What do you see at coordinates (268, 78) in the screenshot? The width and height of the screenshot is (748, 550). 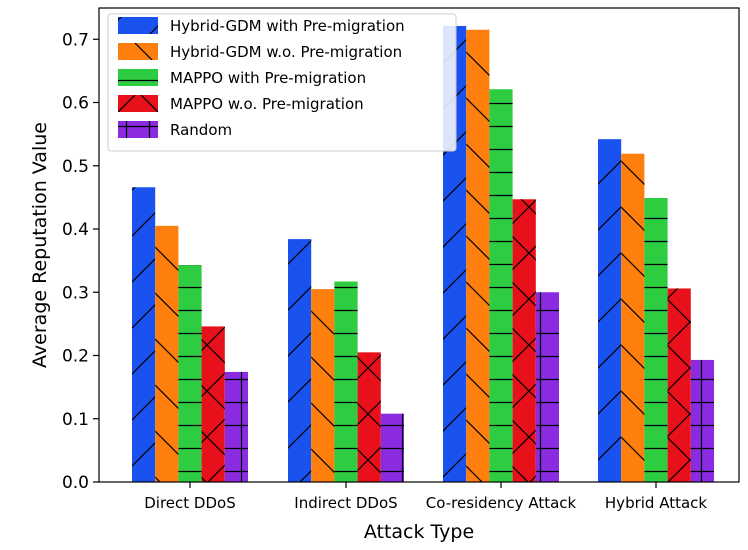 I see `legend-label: MAPPO with Pre-migration` at bounding box center [268, 78].